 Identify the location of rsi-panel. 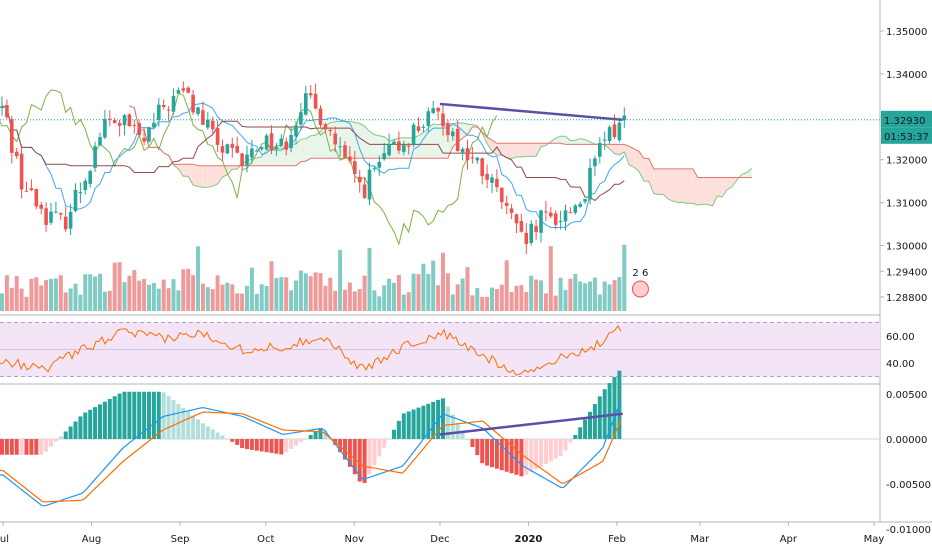
(440, 349).